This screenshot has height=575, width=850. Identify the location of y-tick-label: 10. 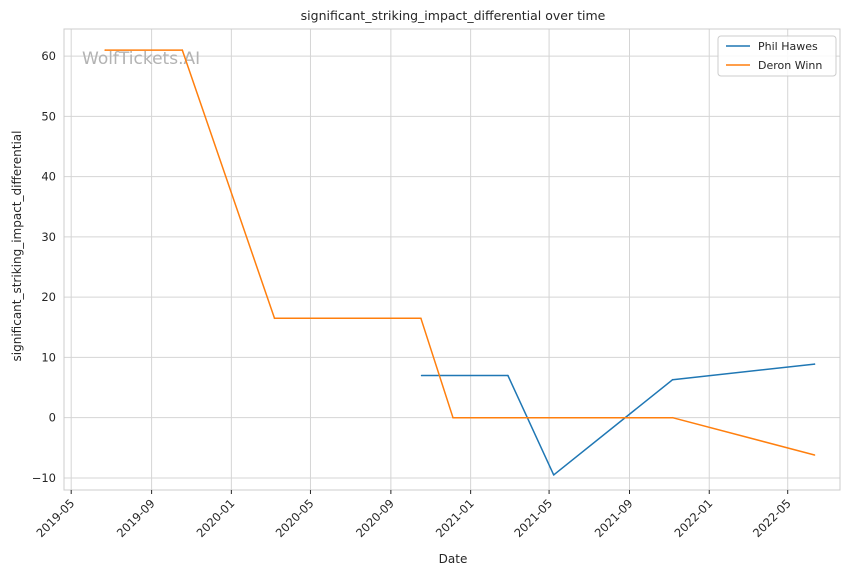
(48, 357).